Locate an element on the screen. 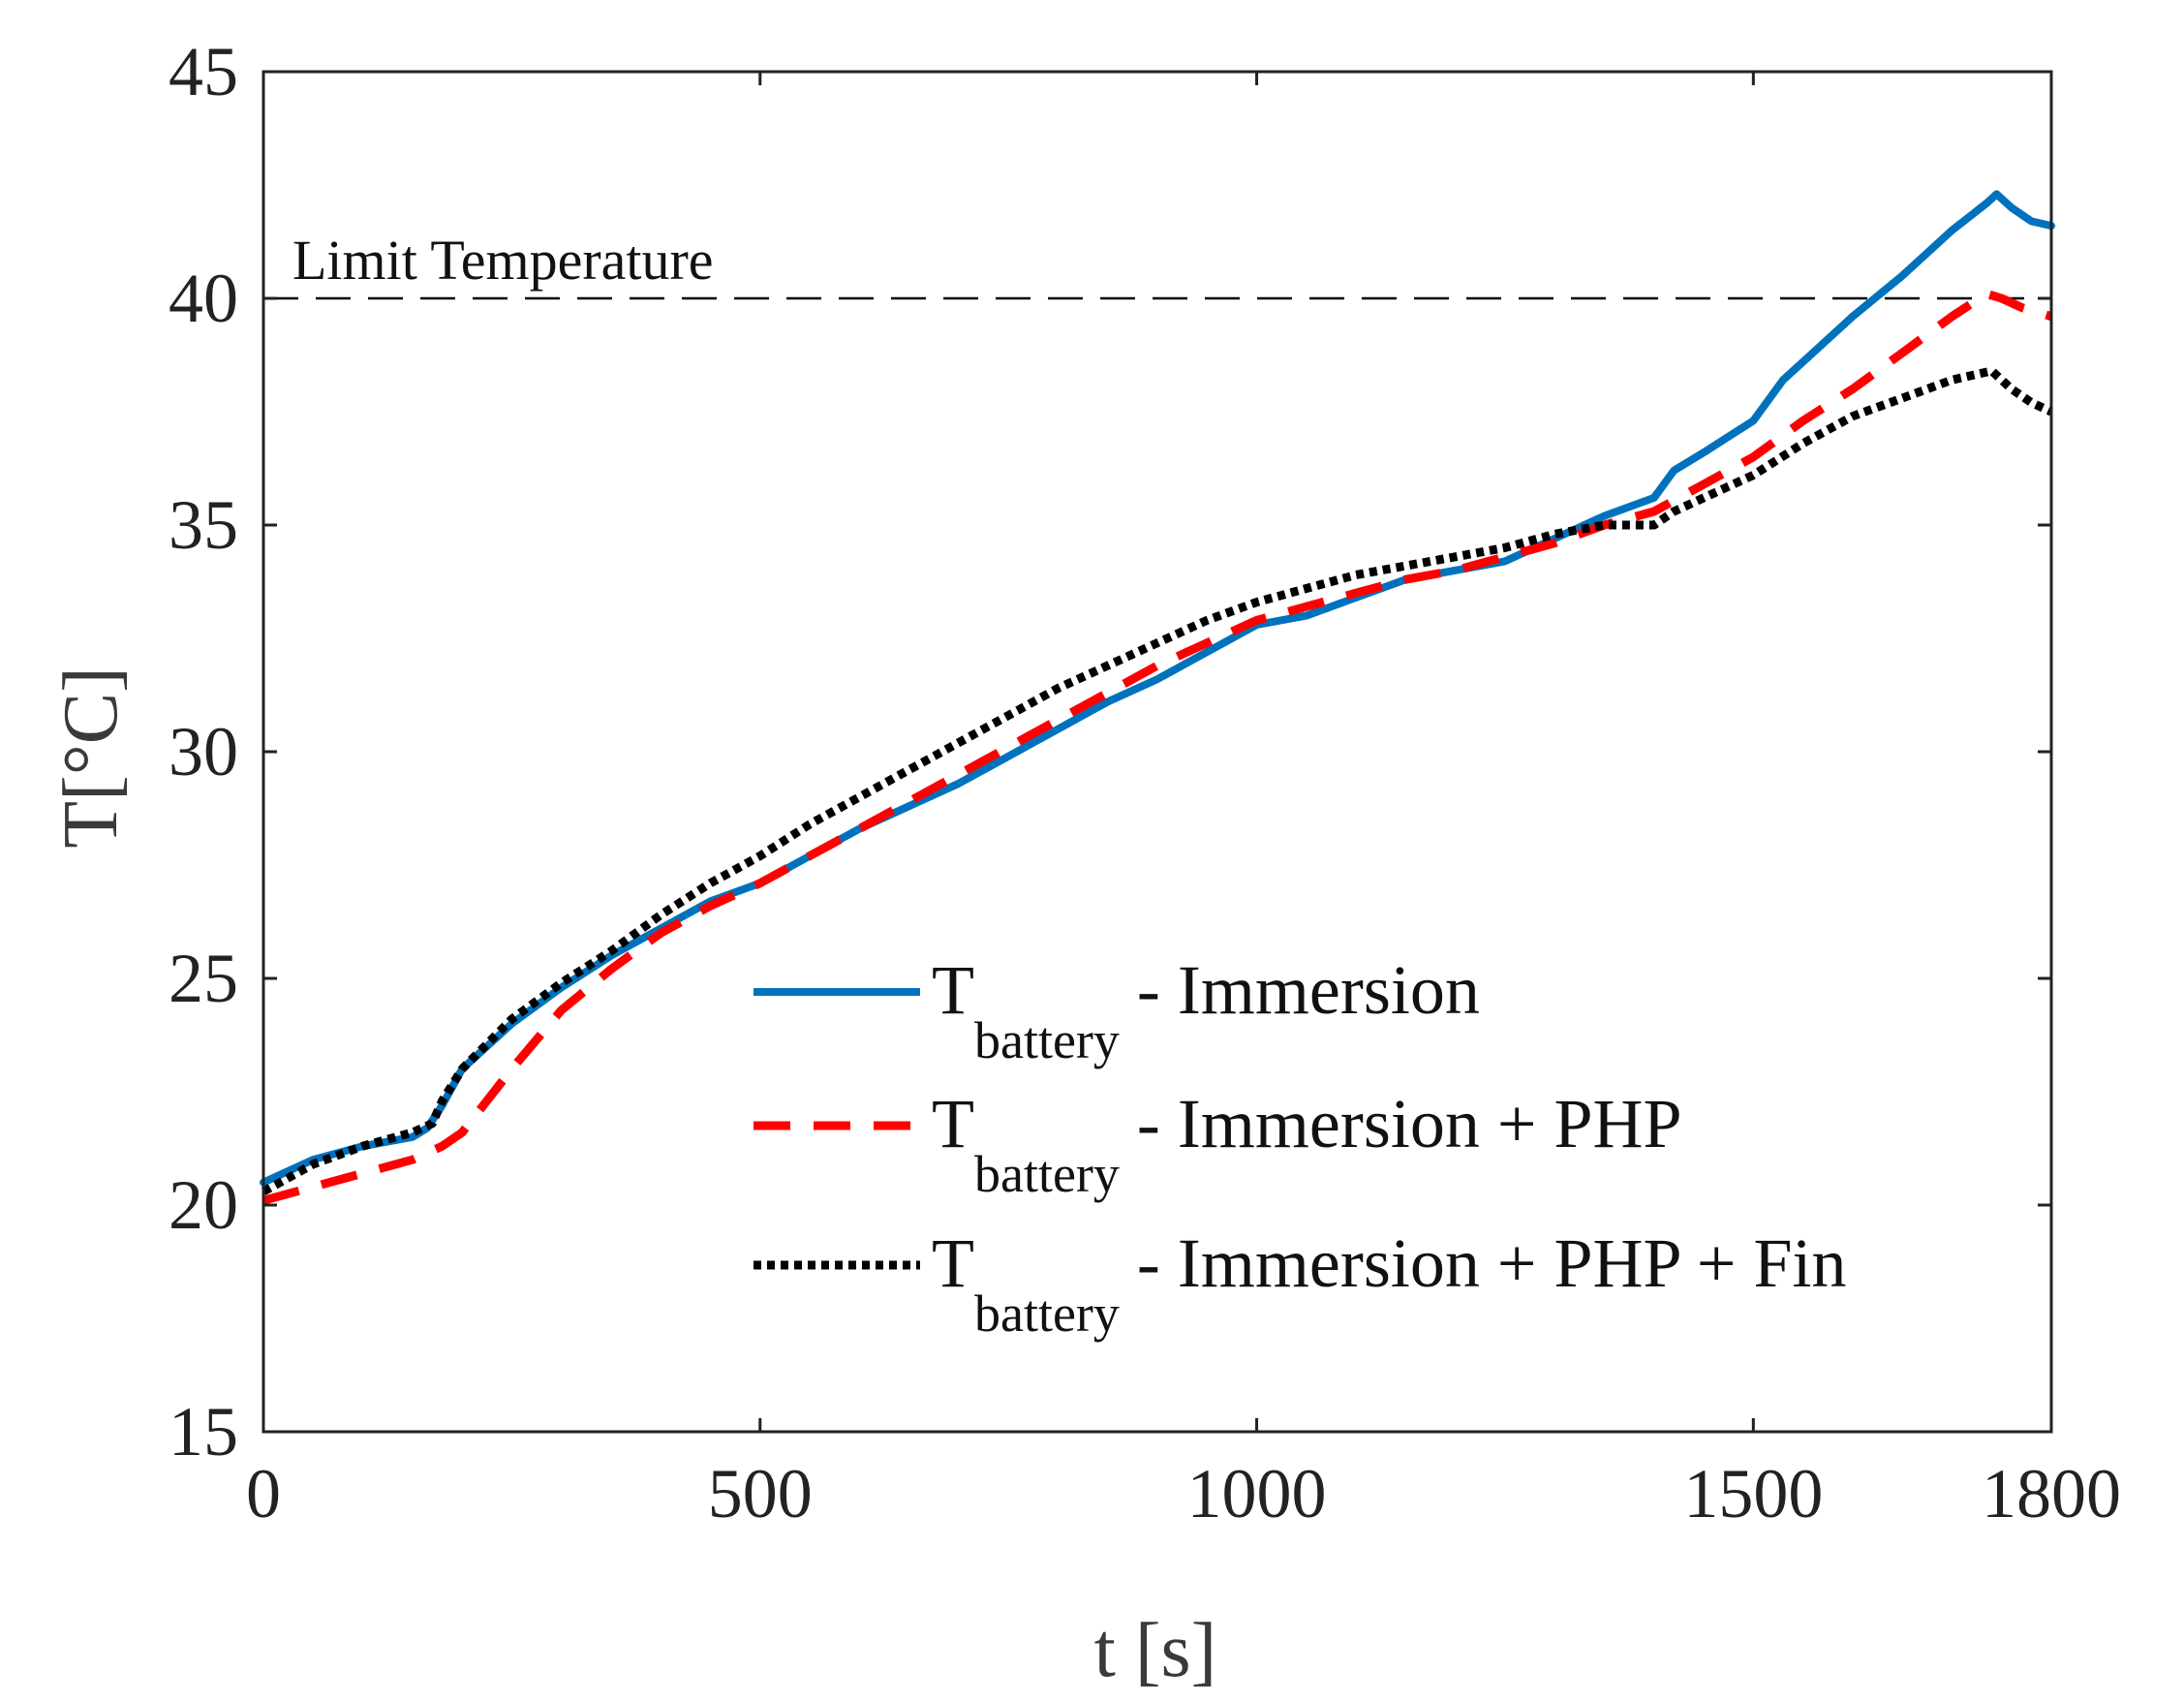  y-tick-label: 35 is located at coordinates (204, 525).